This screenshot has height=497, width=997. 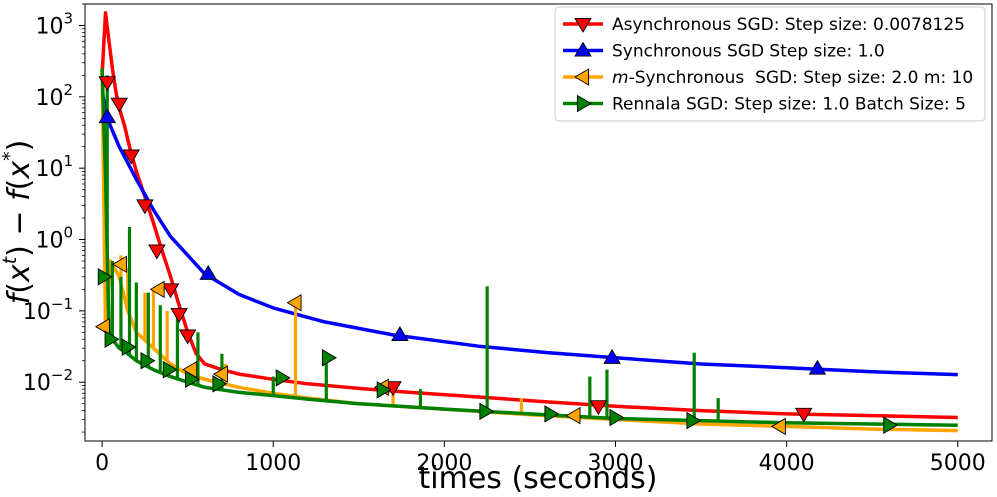 I want to click on x-tick-label: 0, so click(x=102, y=463).